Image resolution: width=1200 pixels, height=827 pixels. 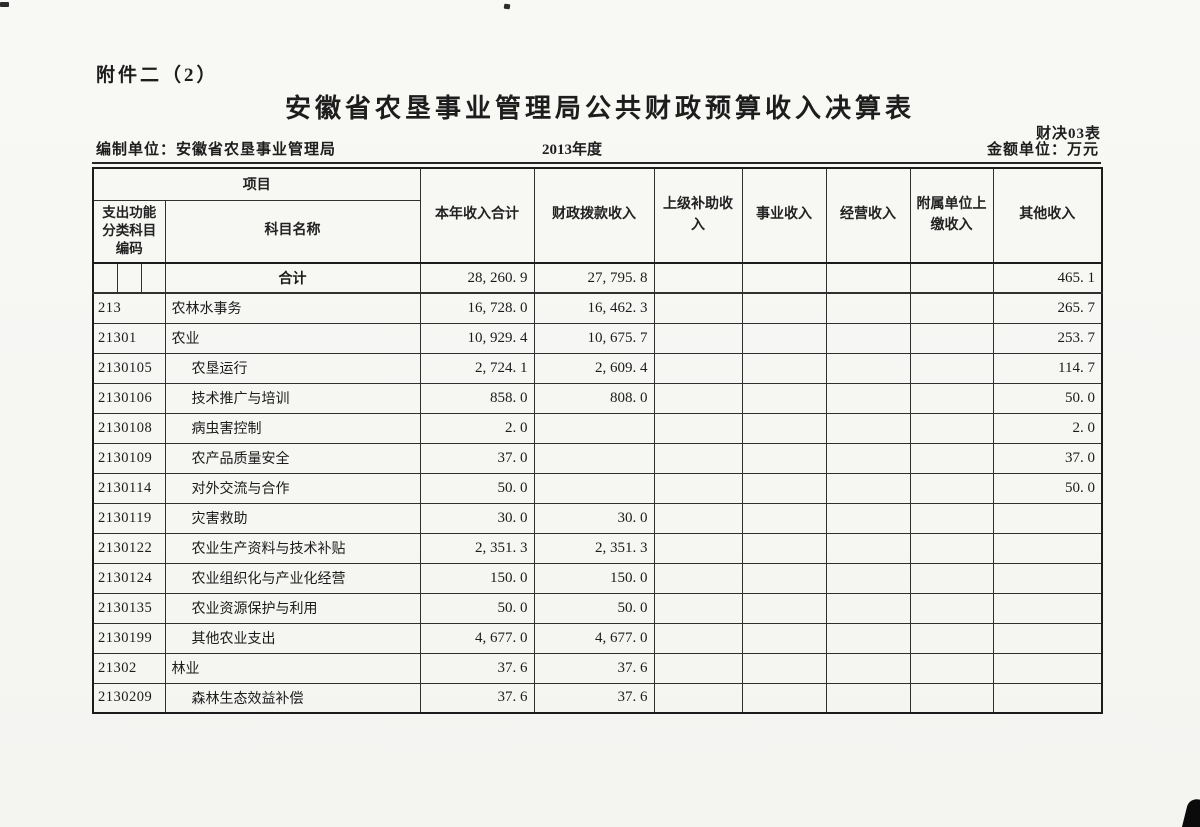 I want to click on row-function-code: 213, so click(x=129, y=308).